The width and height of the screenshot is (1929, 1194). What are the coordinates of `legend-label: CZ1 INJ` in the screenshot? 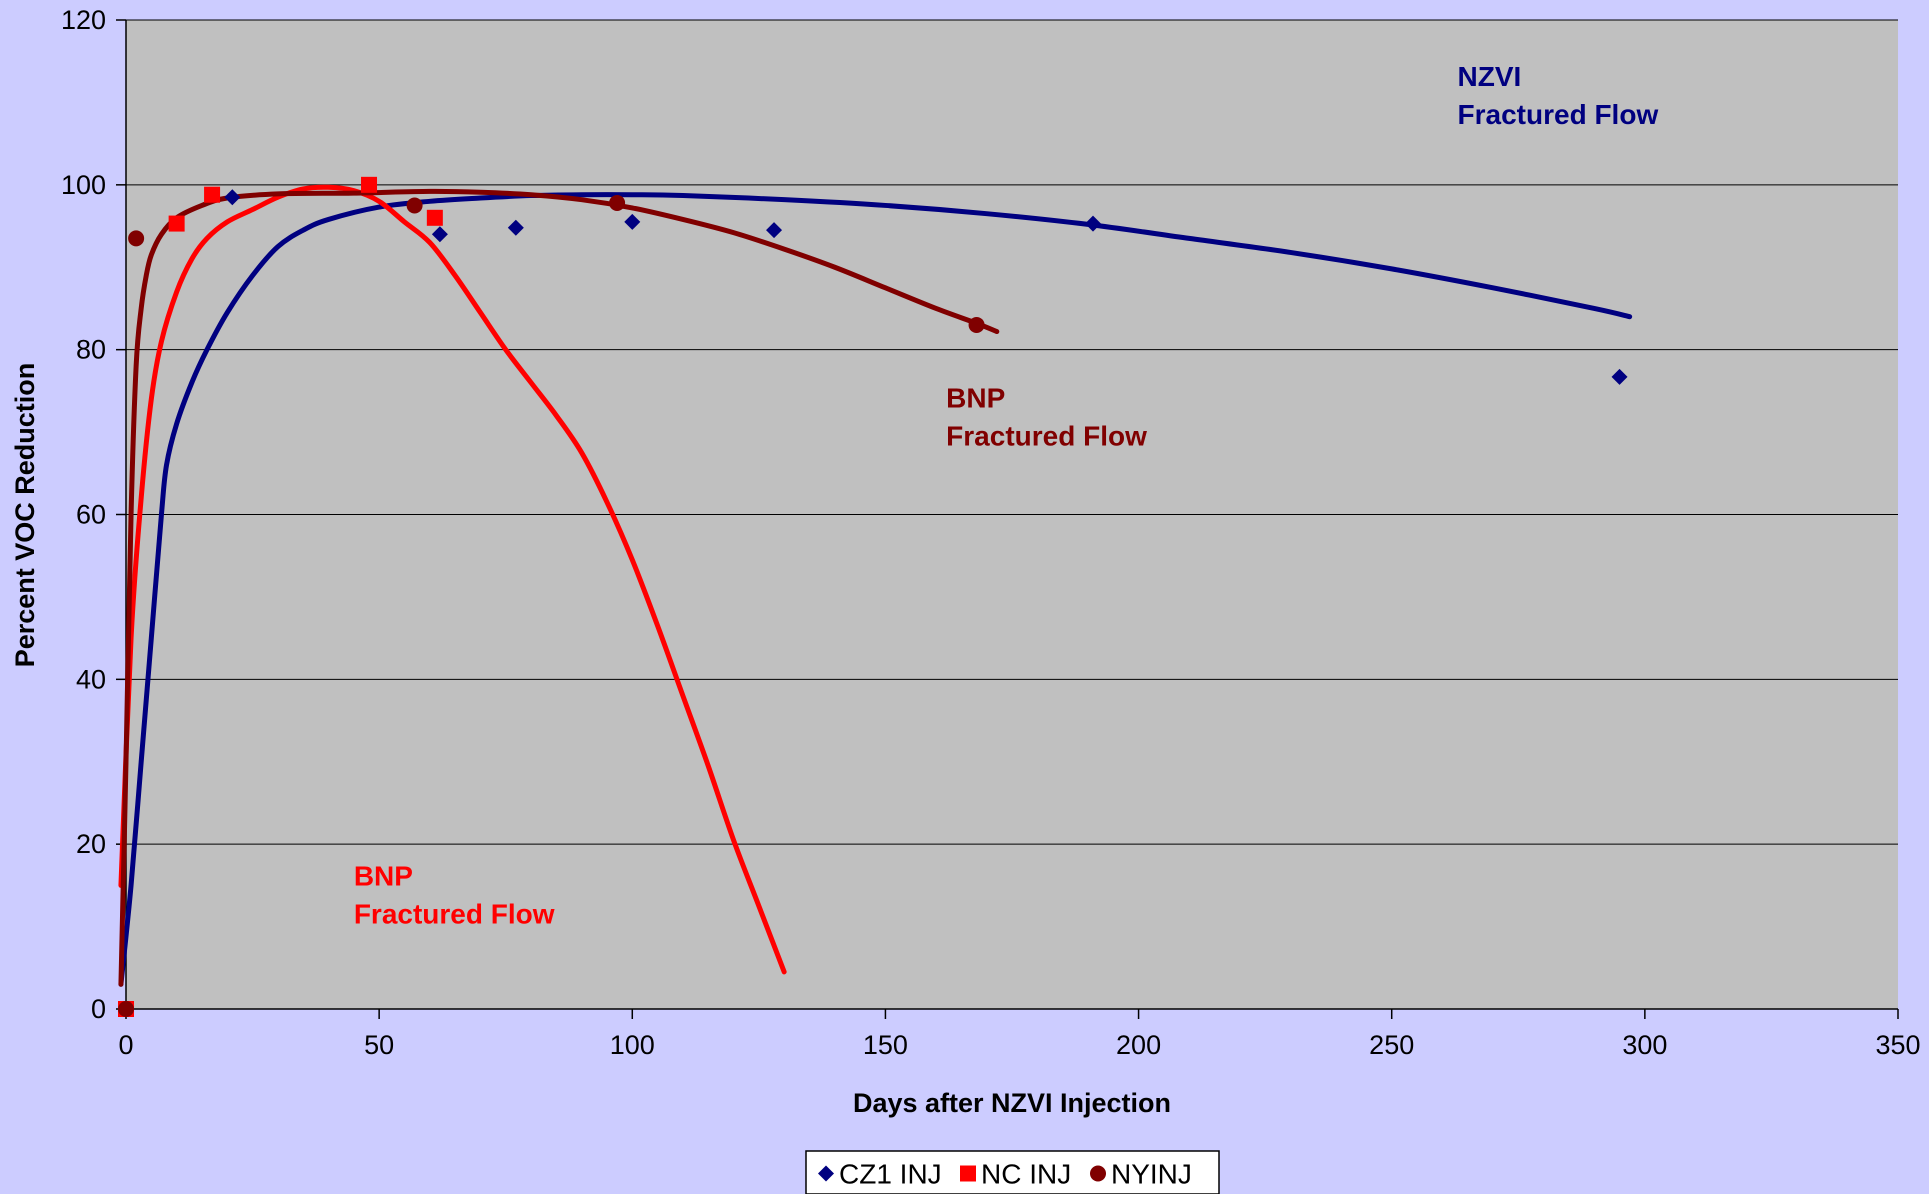 It's located at (890, 1174).